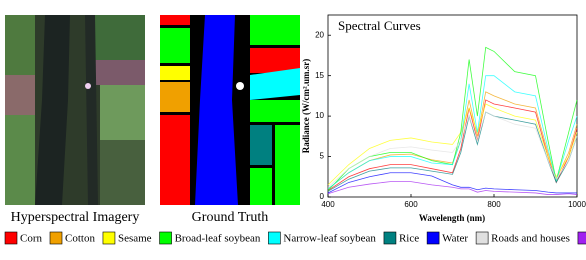 This screenshot has height=260, width=586. I want to click on legend-label: Sesame, so click(135, 239).